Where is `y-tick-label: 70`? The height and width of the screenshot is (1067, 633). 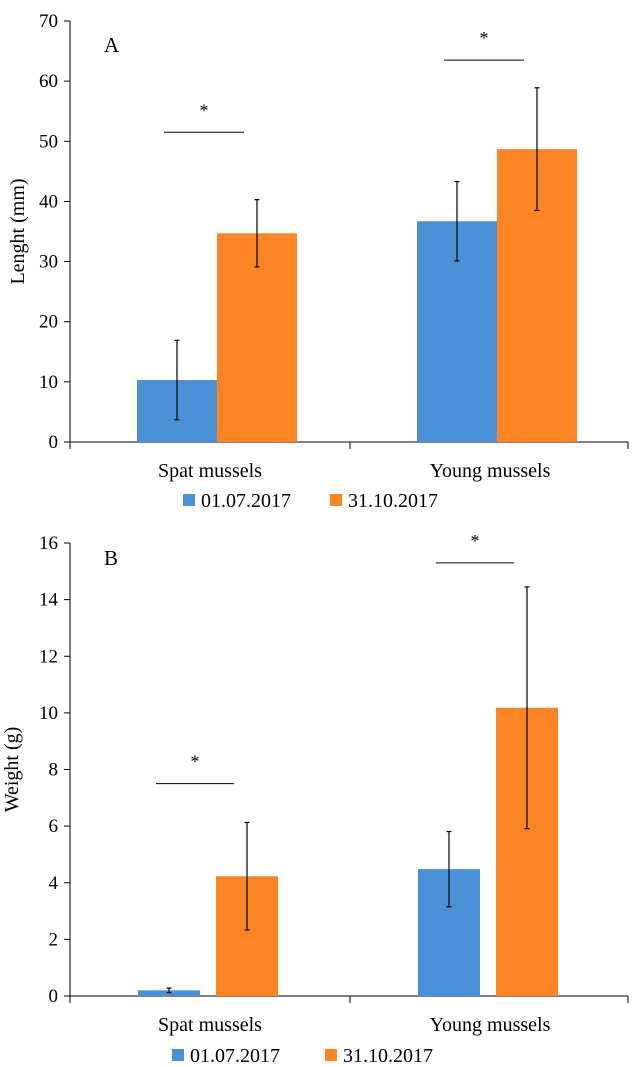 y-tick-label: 70 is located at coordinates (48, 21).